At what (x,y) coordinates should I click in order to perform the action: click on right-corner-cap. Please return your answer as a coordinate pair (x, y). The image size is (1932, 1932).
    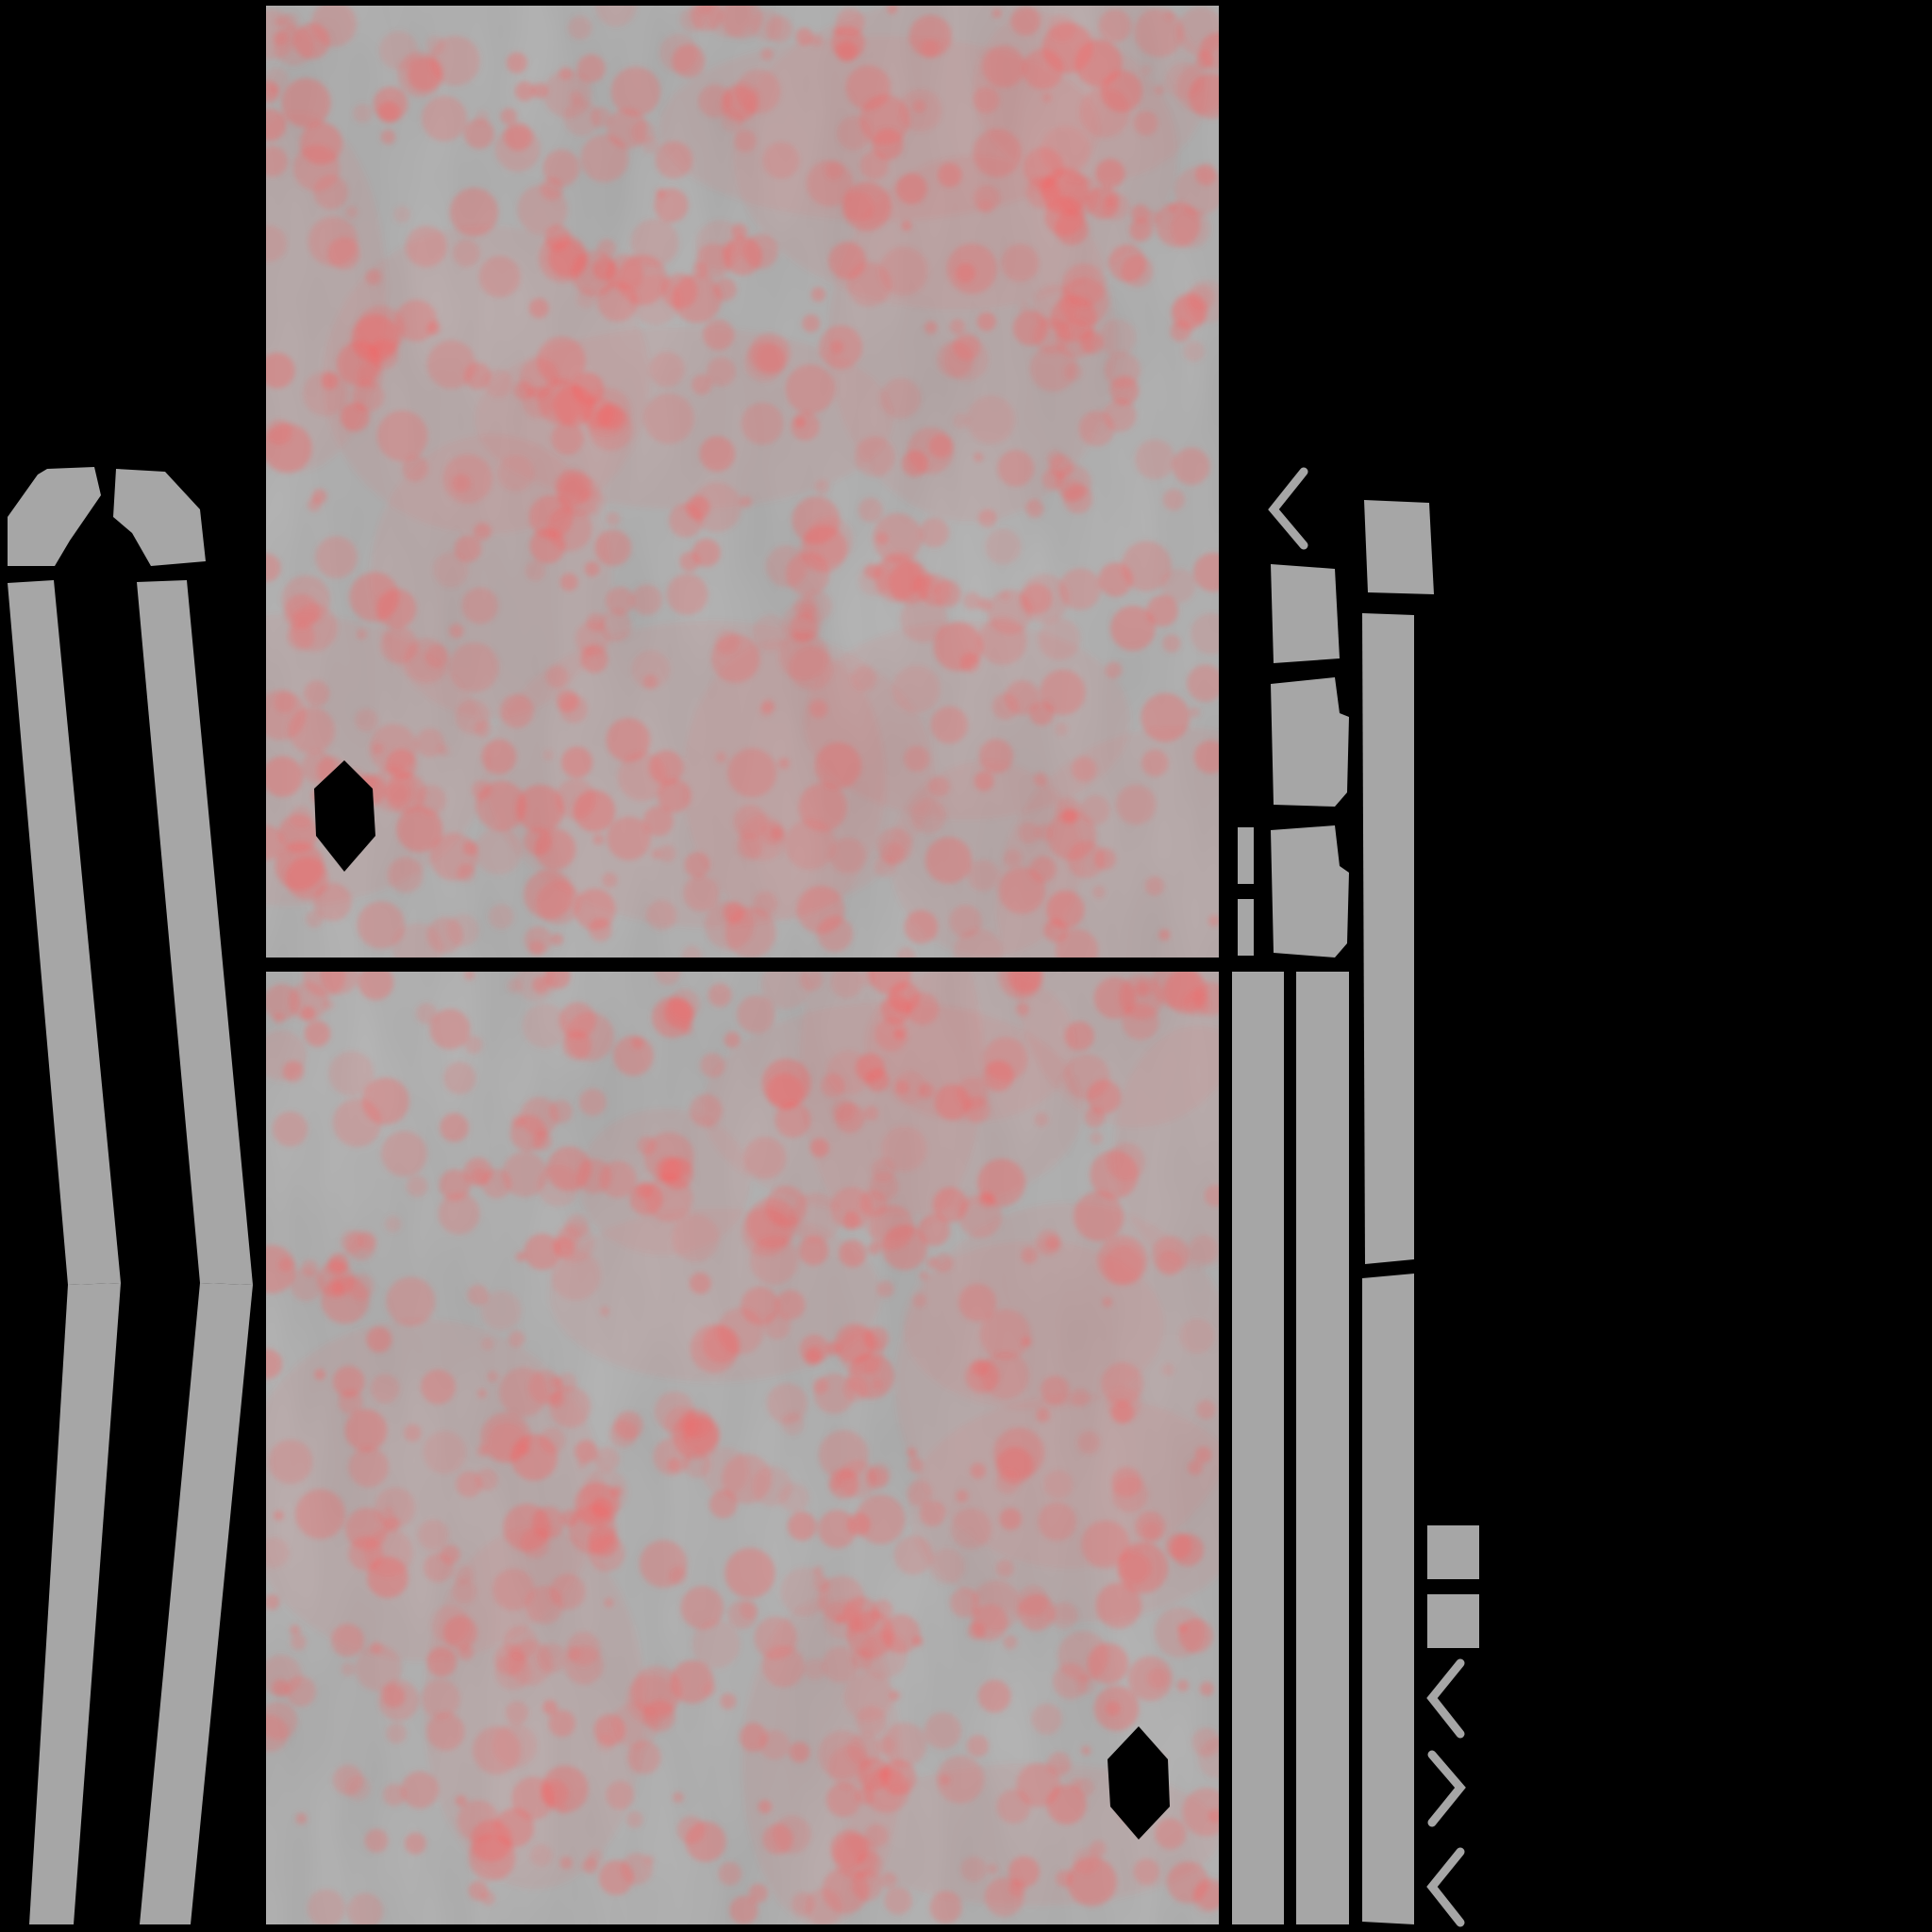
    Looking at the image, I should click on (160, 517).